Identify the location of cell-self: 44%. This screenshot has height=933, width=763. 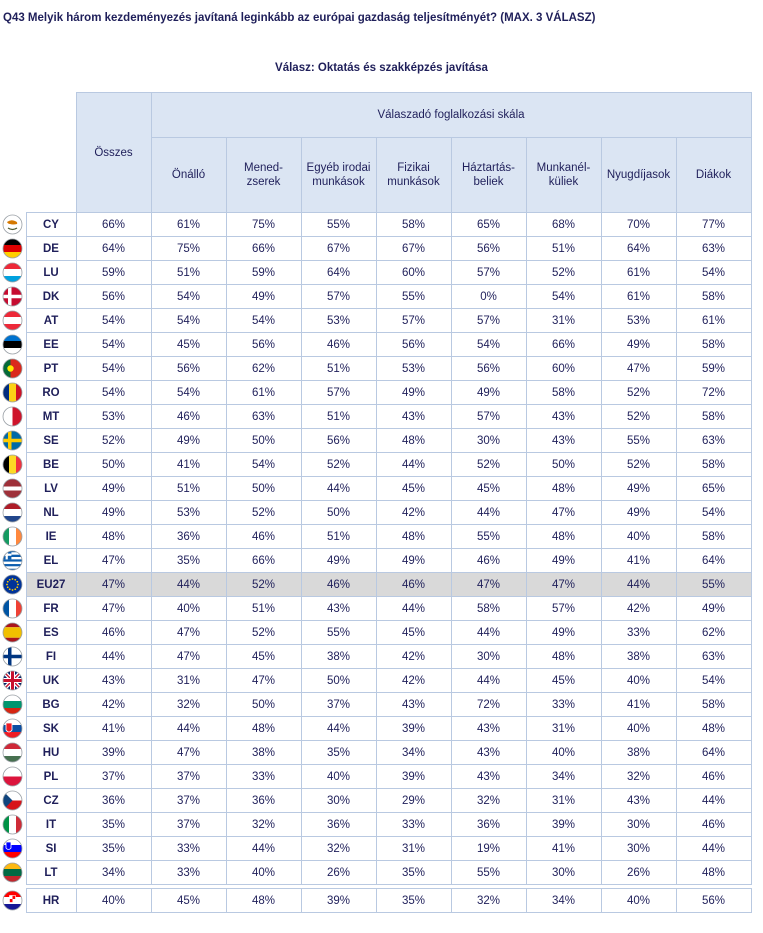
(188, 584).